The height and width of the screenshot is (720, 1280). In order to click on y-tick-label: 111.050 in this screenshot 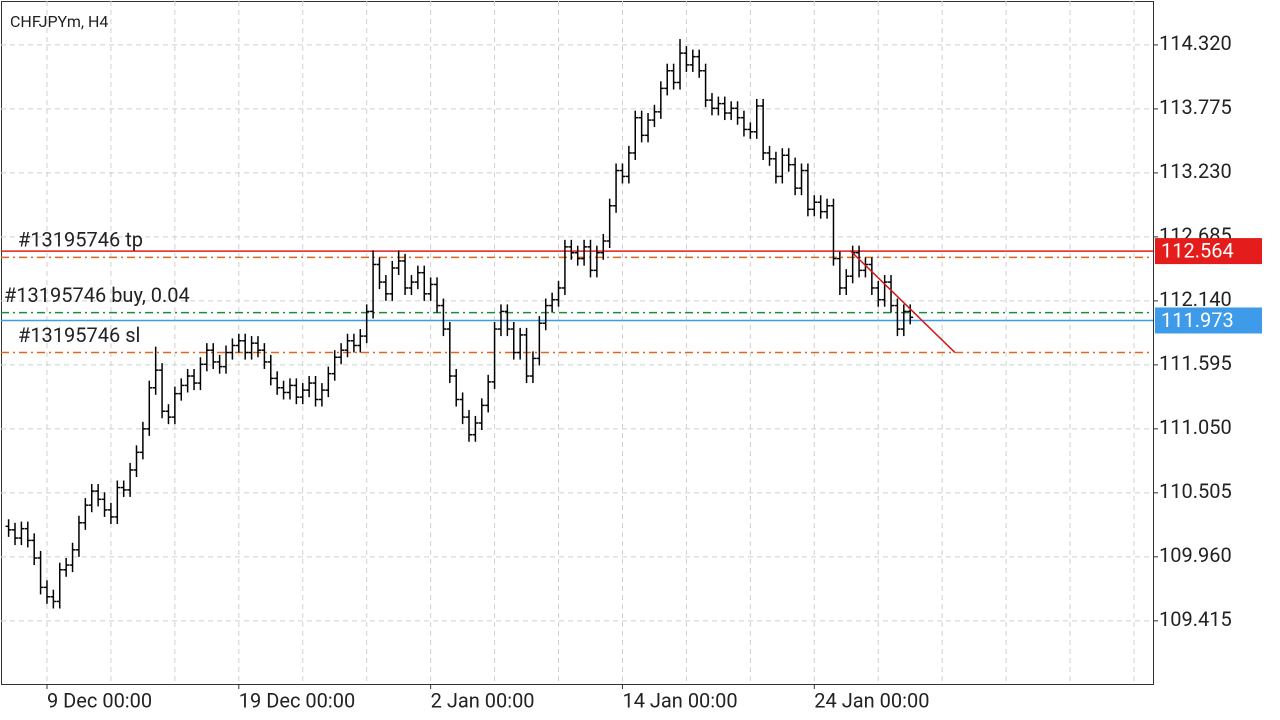, I will do `click(1195, 427)`.